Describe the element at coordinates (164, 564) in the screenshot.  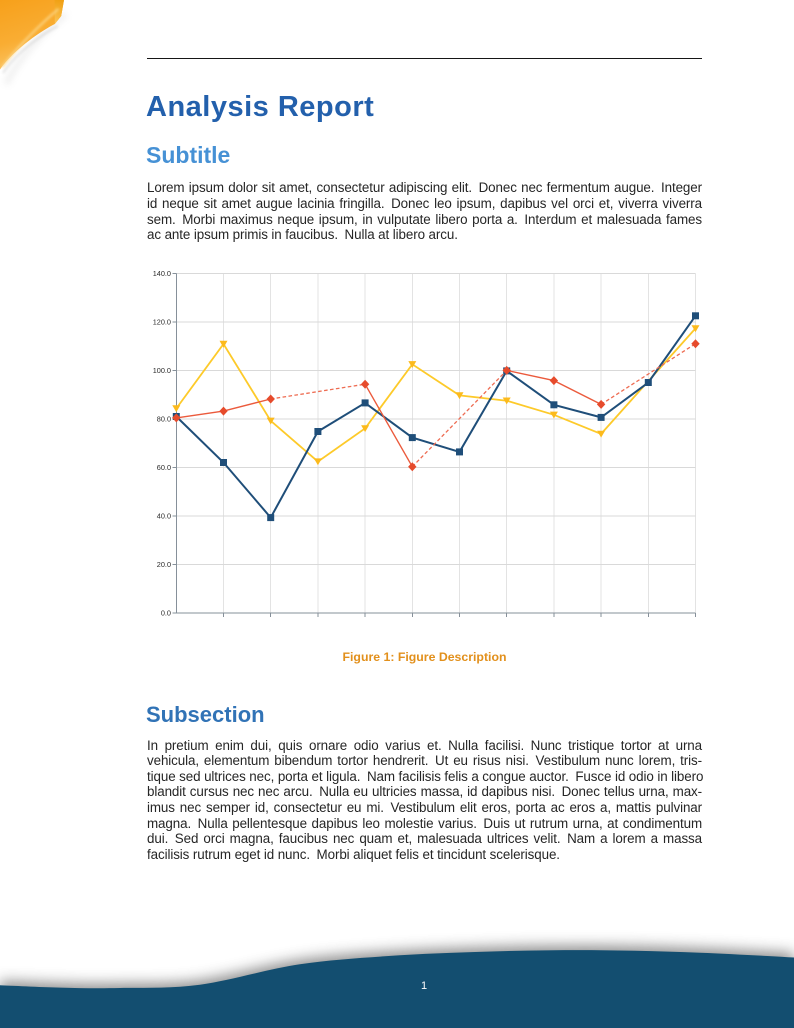
I see `svg-text: 20.0` at that location.